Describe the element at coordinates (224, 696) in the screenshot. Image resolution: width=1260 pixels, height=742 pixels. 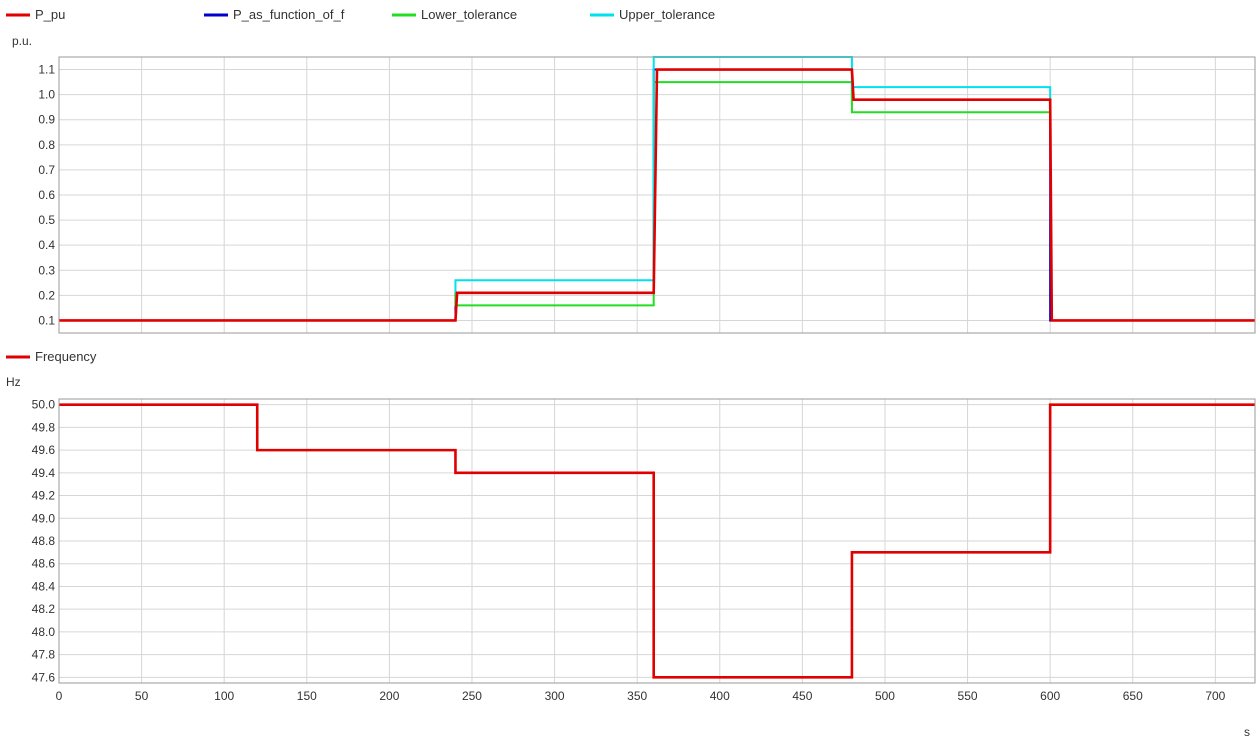
I see `x-tick-label-100: 100` at that location.